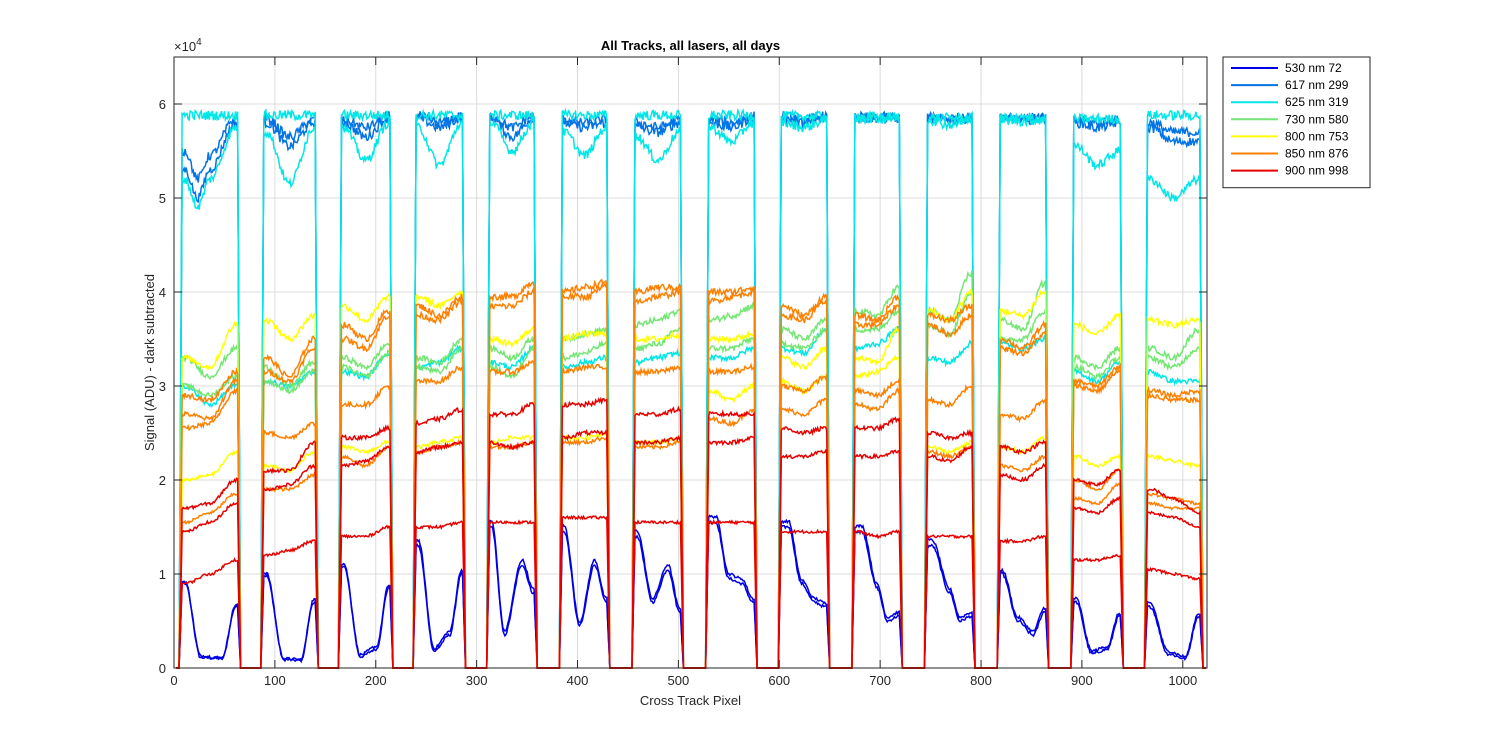 The height and width of the screenshot is (750, 1500). I want to click on legend-label: 850 nm 876, so click(1317, 154).